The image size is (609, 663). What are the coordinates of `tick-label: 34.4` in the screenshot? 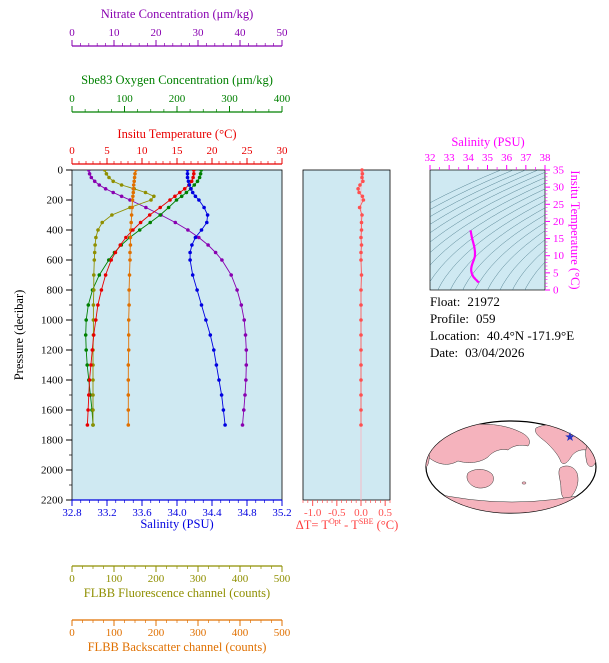 It's located at (212, 513).